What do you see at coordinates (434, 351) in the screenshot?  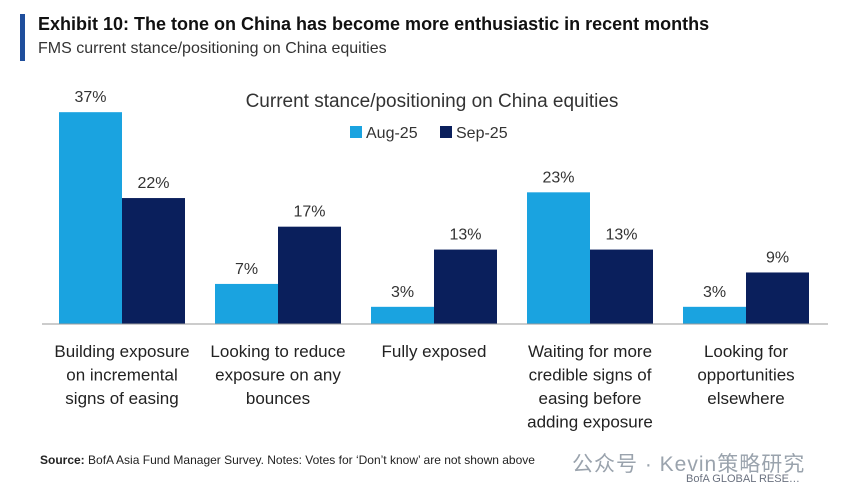 I see `category-label-3-line-1: Fully exposed` at bounding box center [434, 351].